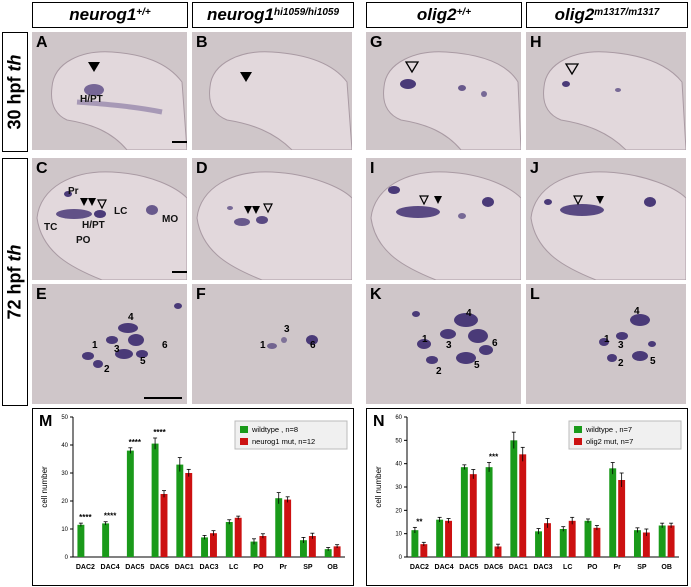 Image resolution: width=691 pixels, height=587 pixels. I want to click on chart-N-significance-label: ***, so click(494, 457).